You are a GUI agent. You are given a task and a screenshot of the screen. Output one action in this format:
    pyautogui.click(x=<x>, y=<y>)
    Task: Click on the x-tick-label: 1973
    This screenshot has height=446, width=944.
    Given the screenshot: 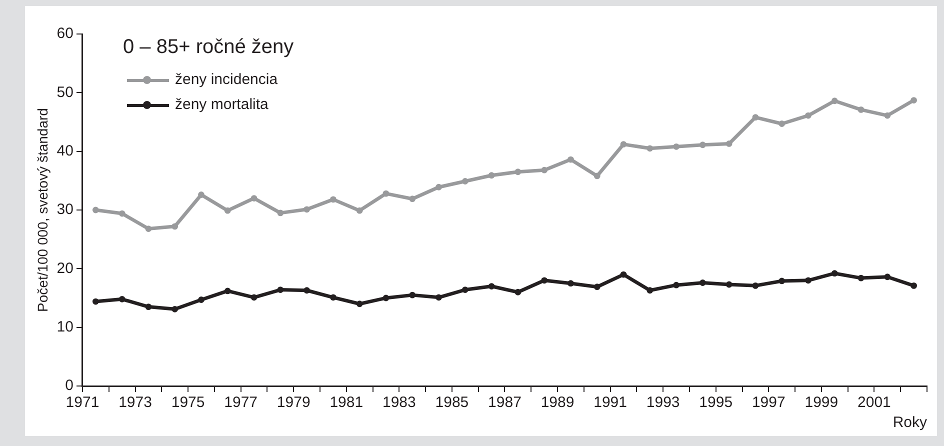 What is the action you would take?
    pyautogui.click(x=135, y=403)
    